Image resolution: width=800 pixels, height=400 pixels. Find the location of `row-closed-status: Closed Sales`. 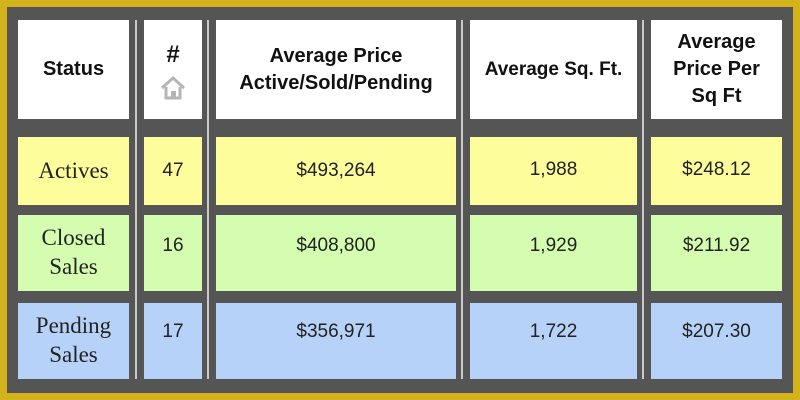

row-closed-status: Closed Sales is located at coordinates (73, 253).